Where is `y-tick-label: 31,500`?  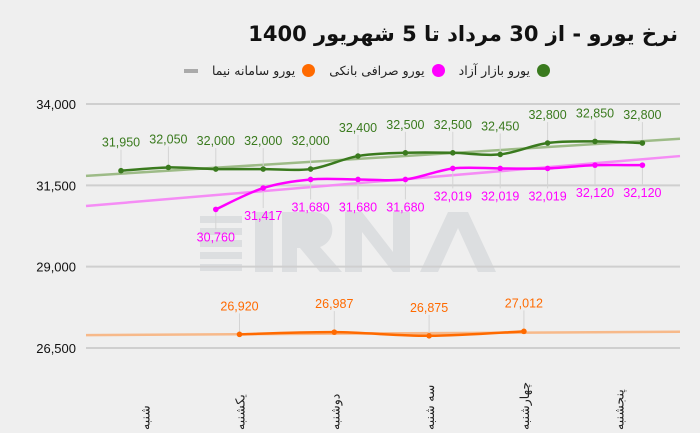 y-tick-label: 31,500 is located at coordinates (56, 185).